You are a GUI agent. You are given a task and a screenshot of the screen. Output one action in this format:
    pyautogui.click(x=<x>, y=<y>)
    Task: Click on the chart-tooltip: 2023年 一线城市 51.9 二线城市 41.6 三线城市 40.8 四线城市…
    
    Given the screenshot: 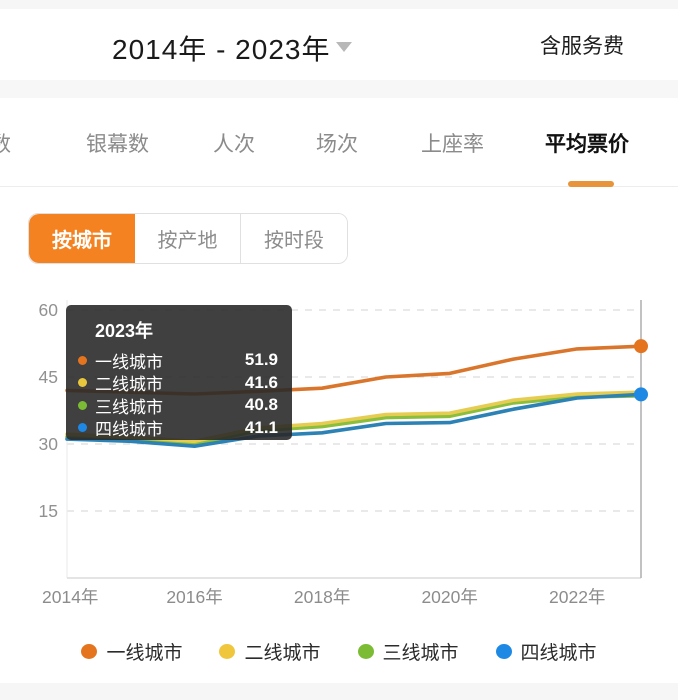 What is the action you would take?
    pyautogui.click(x=179, y=372)
    